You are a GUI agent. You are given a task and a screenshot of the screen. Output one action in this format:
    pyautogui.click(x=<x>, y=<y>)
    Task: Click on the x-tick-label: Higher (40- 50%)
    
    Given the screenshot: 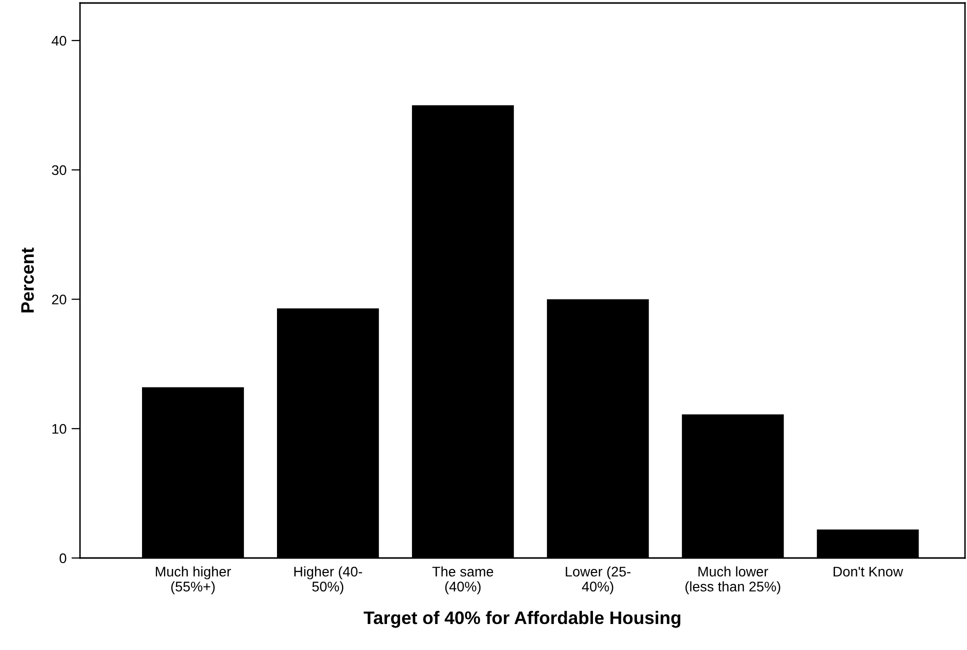 What is the action you would take?
    pyautogui.click(x=328, y=580)
    